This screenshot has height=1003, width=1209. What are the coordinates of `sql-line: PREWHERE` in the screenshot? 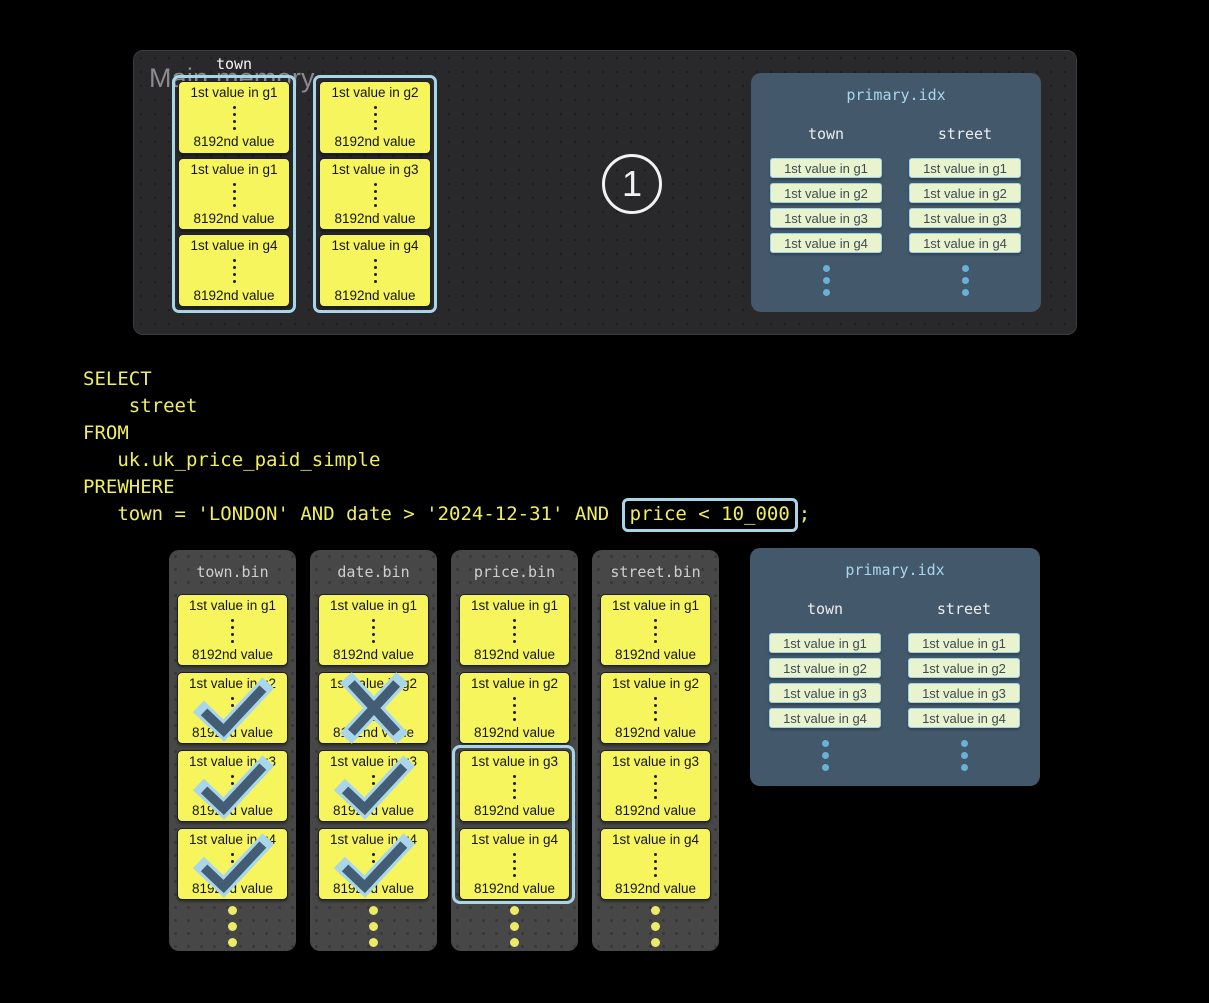 It's located at (129, 487).